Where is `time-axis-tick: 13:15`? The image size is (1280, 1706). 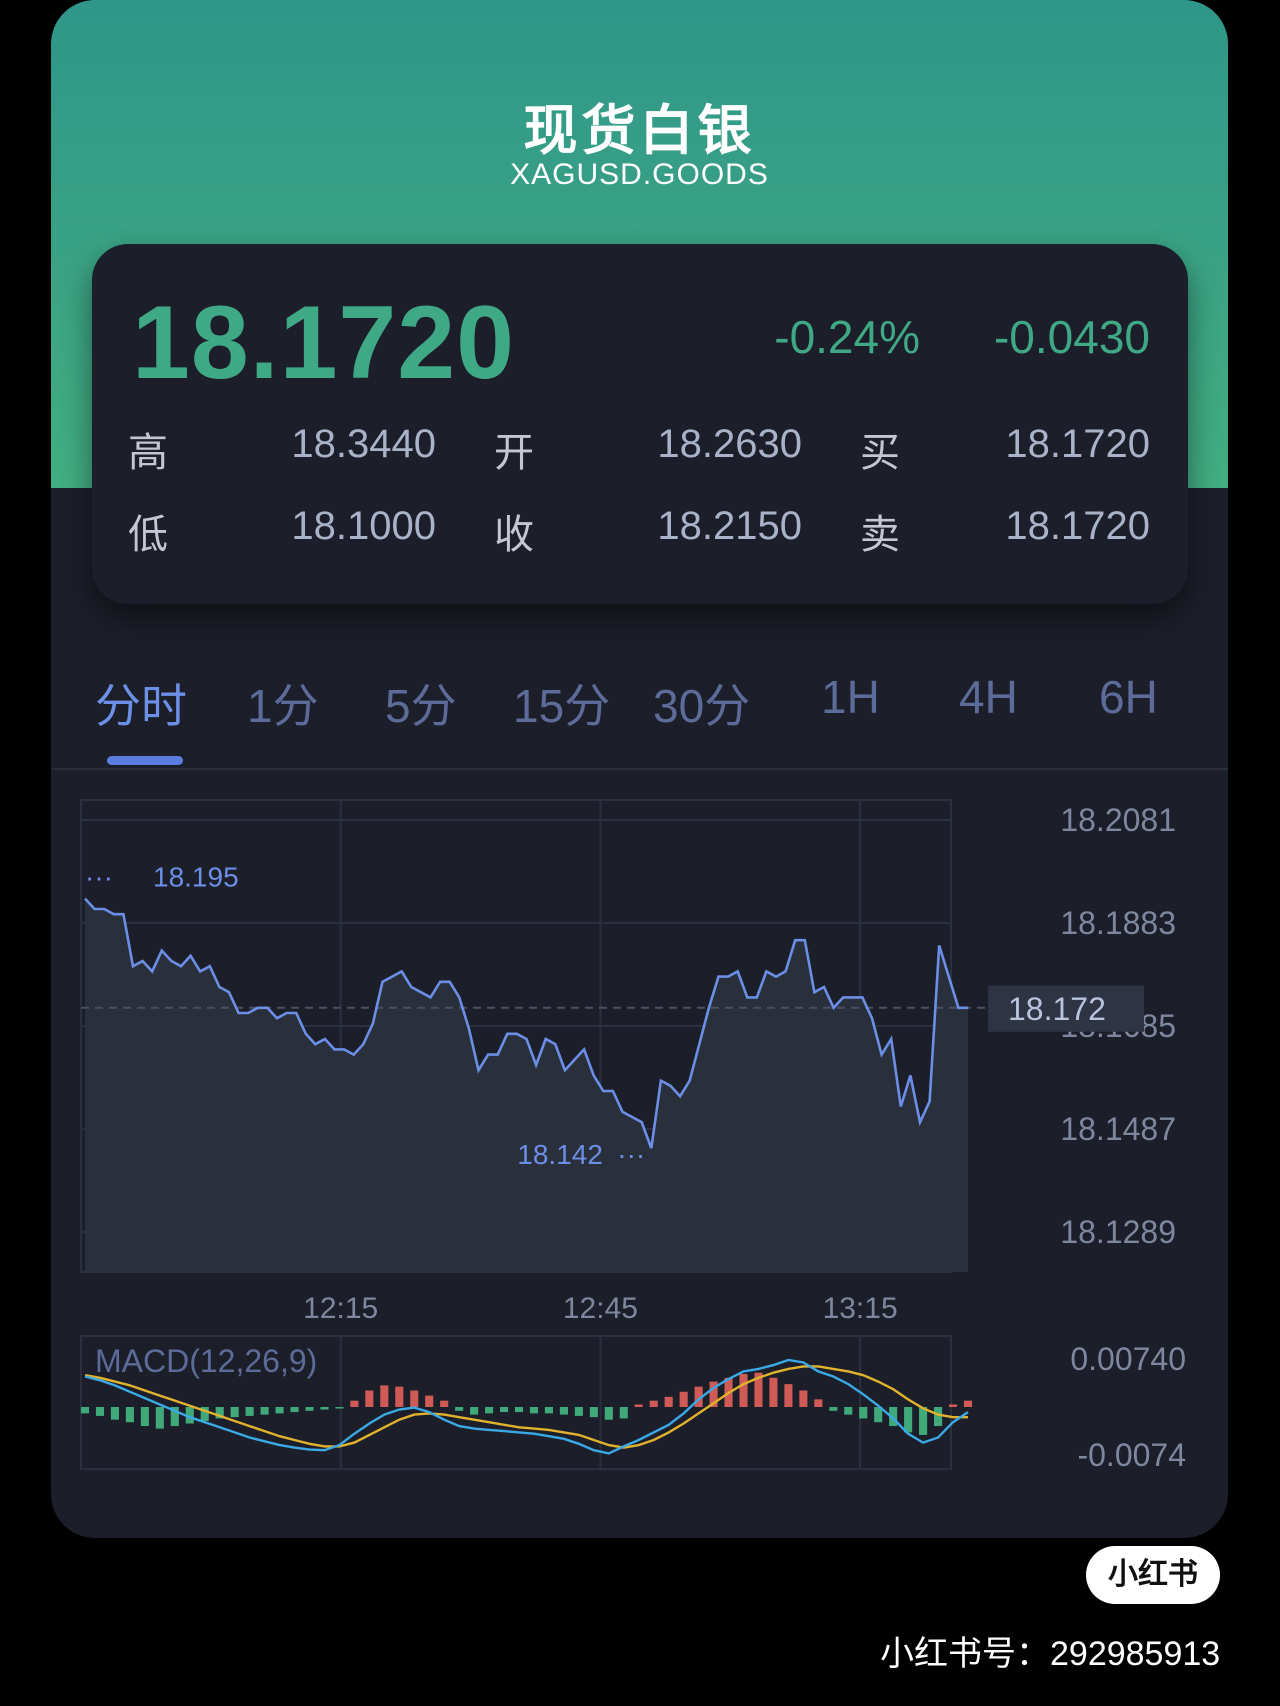 time-axis-tick: 13:15 is located at coordinates (860, 1308).